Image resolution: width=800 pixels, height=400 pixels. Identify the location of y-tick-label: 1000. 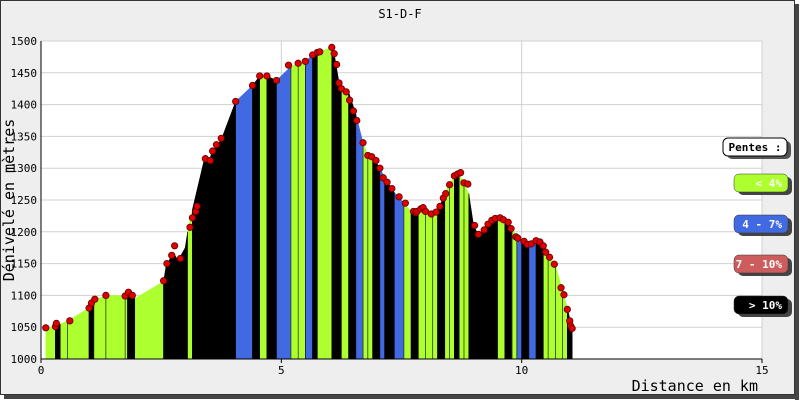
(24, 359).